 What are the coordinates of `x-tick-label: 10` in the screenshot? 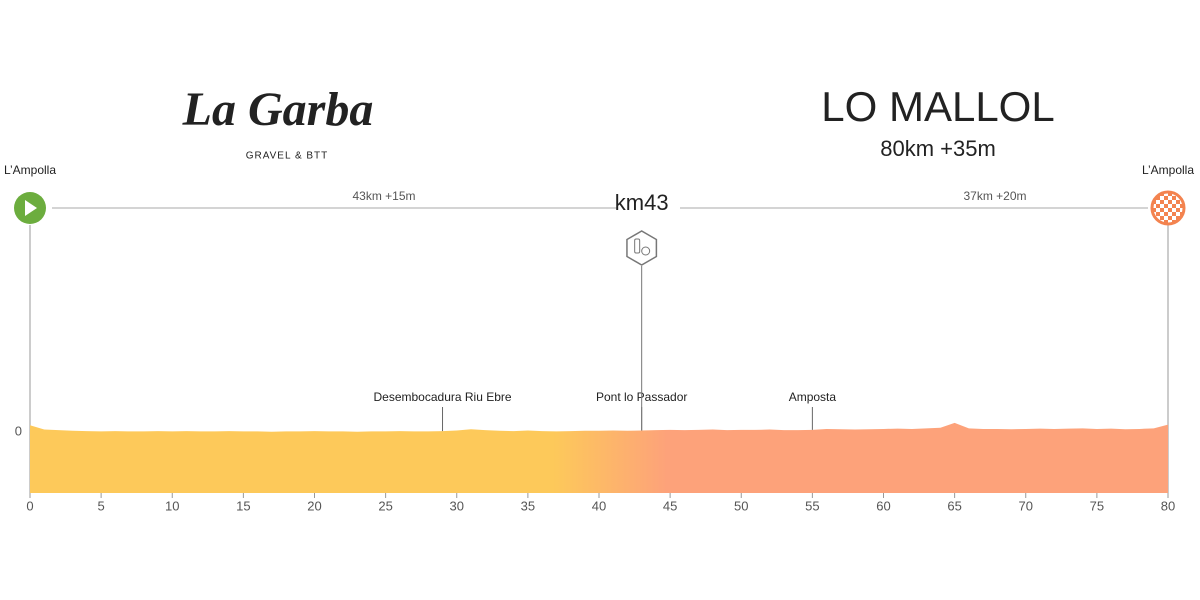 It's located at (172, 505).